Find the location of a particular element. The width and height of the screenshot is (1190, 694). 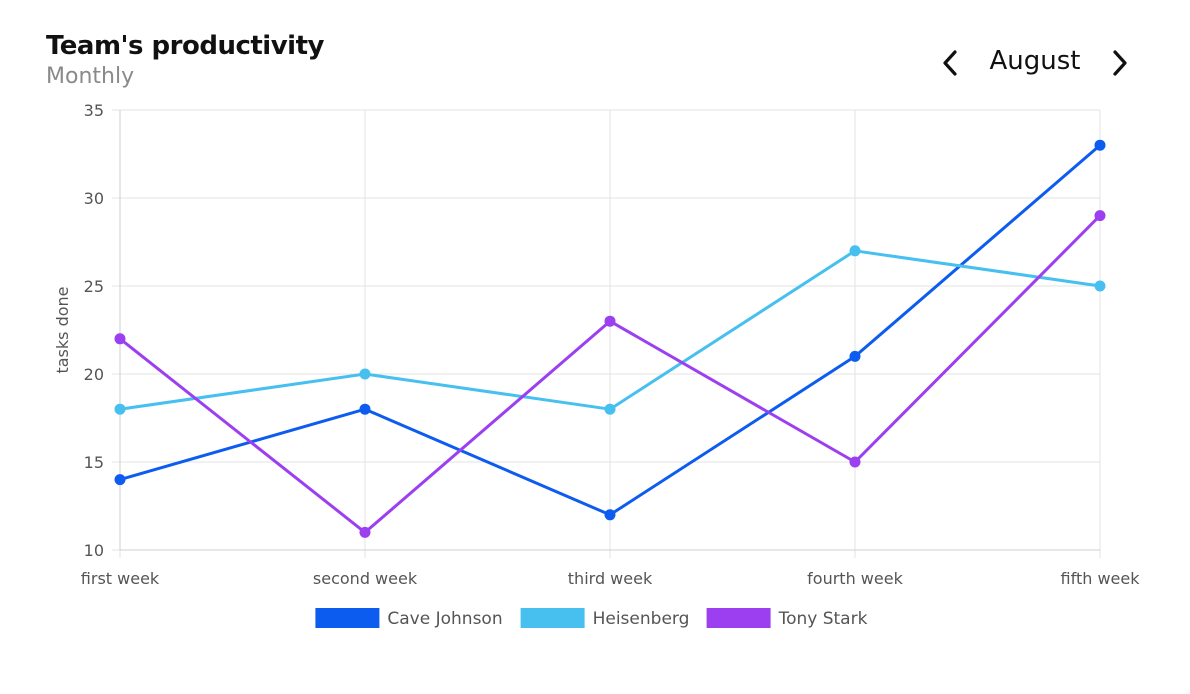

y-tick-label: 15 is located at coordinates (94, 462).